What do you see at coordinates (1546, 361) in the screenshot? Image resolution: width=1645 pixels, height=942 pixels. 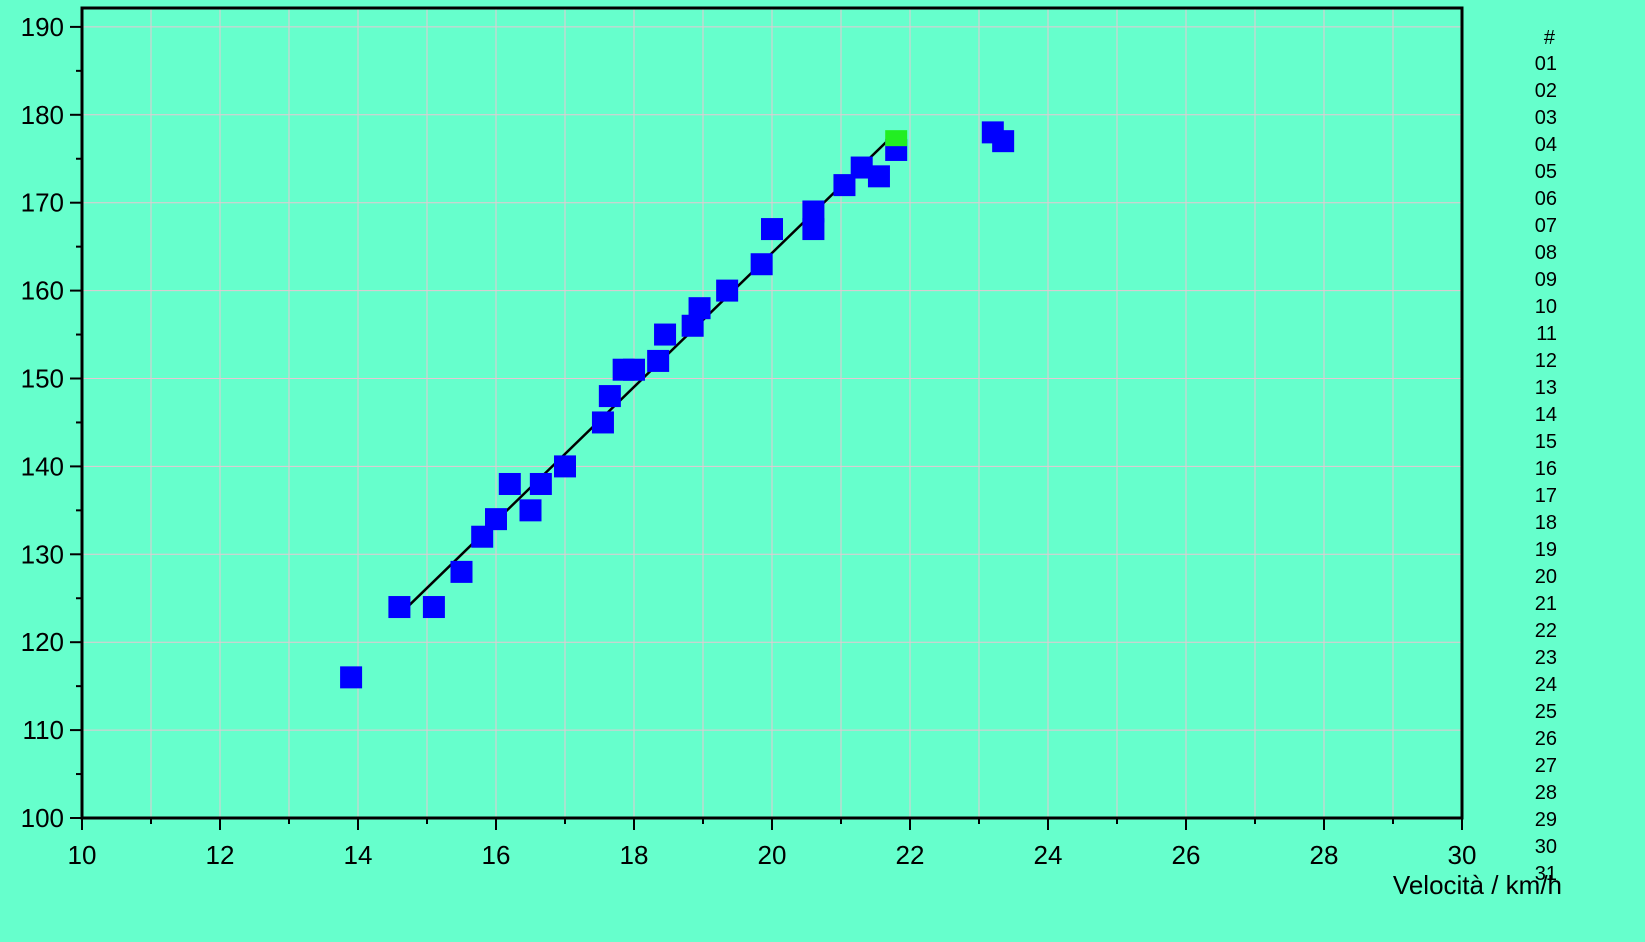 I see `legend-item: 12` at bounding box center [1546, 361].